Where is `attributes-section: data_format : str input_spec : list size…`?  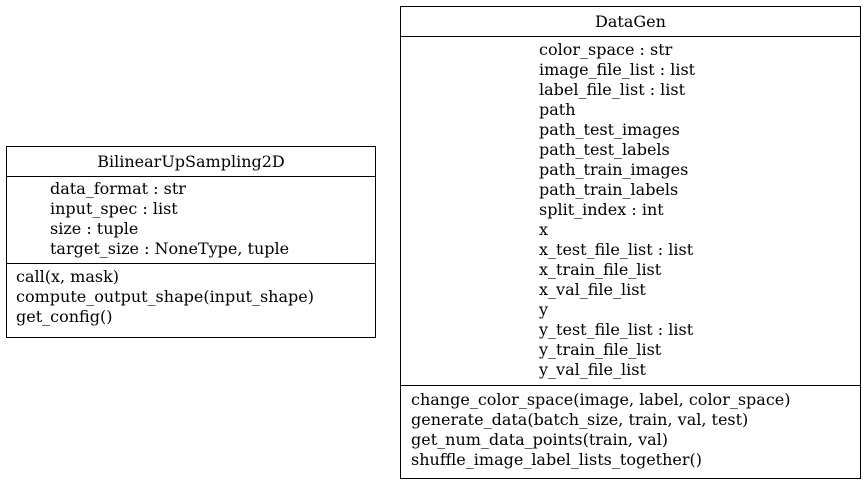
attributes-section: data_format : str input_spec : list size… is located at coordinates (191, 220).